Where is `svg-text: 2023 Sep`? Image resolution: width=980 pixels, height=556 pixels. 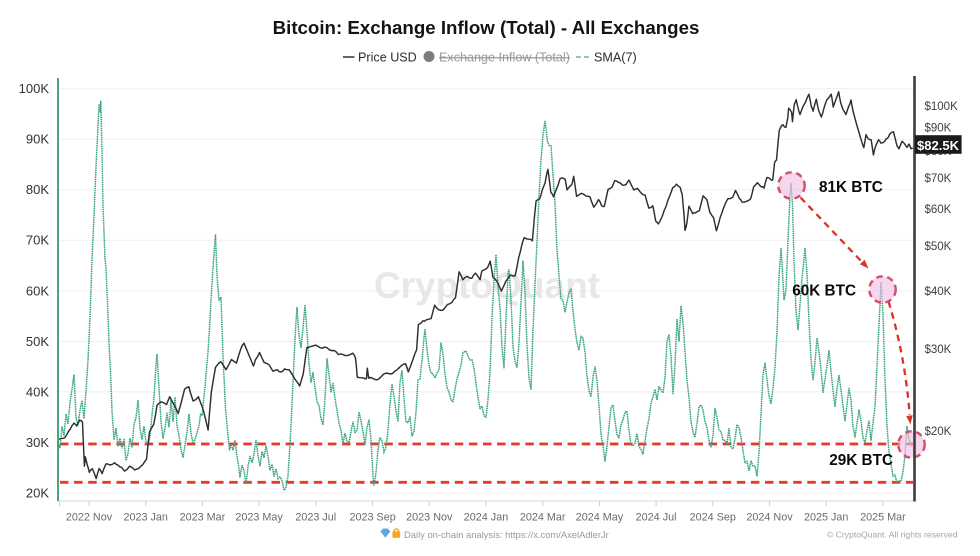 svg-text: 2023 Sep is located at coordinates (372, 518).